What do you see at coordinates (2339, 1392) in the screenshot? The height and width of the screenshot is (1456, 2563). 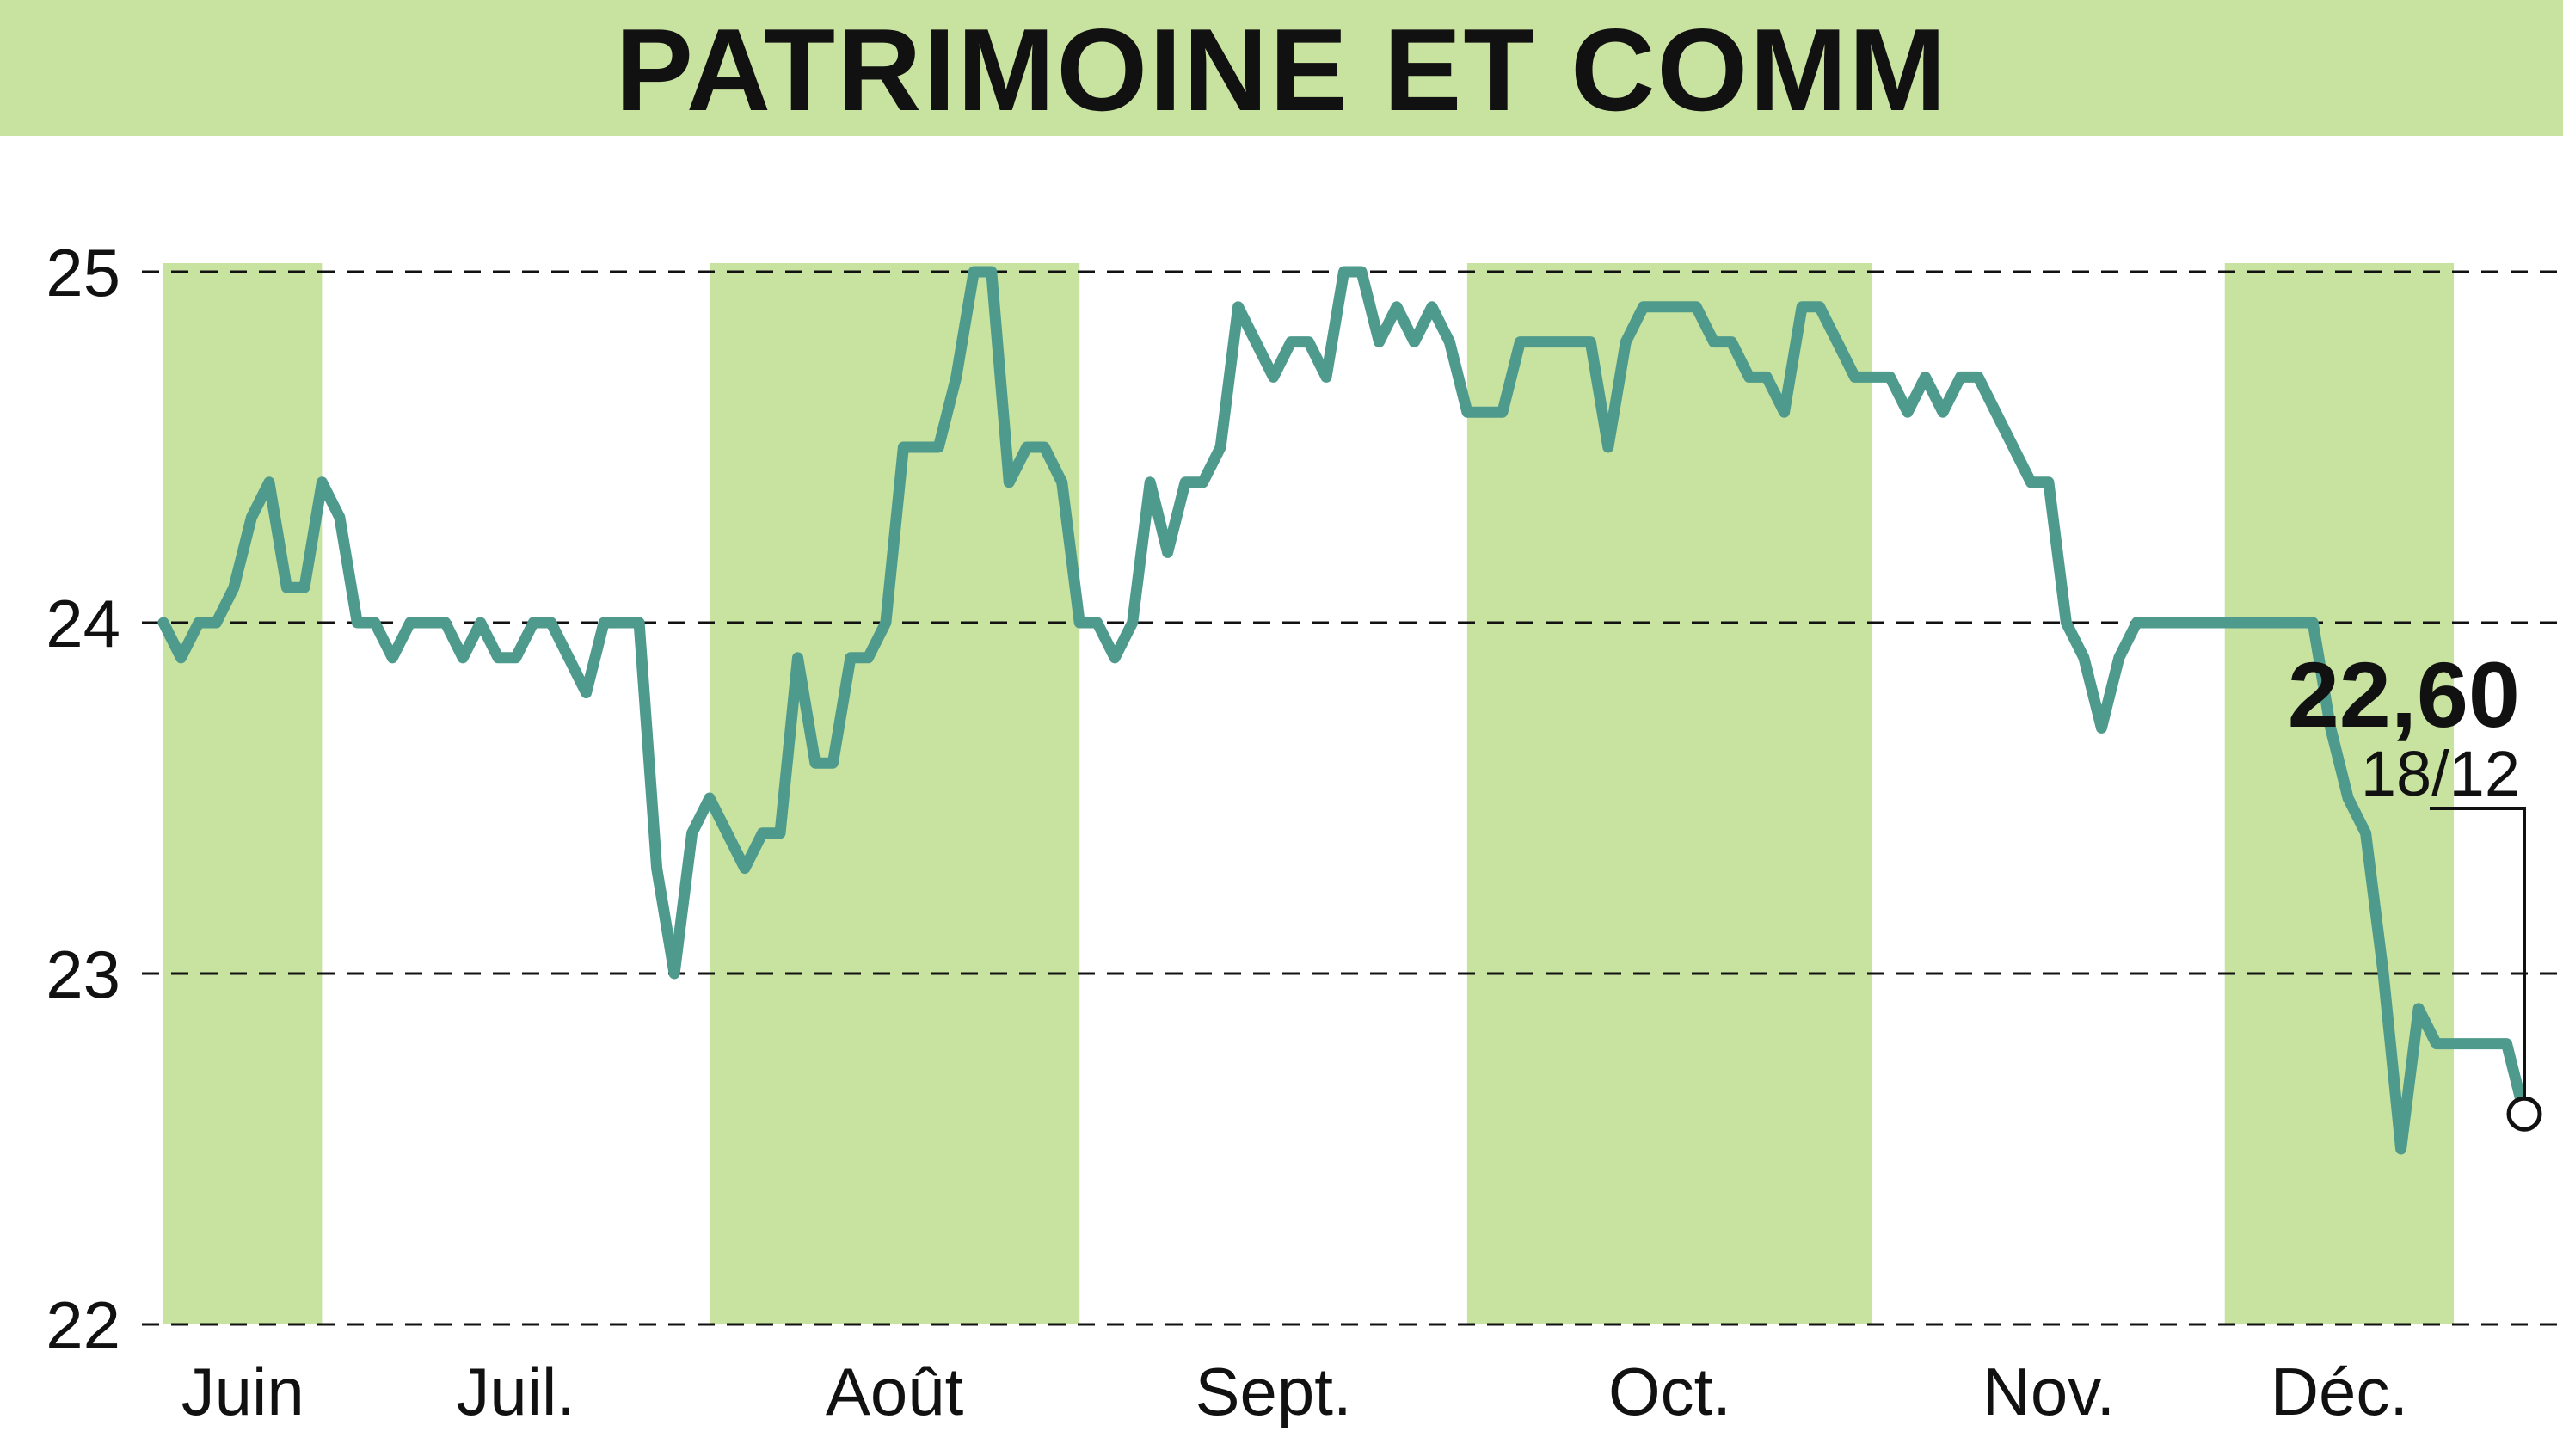 I see `month-label-6: Déc.` at bounding box center [2339, 1392].